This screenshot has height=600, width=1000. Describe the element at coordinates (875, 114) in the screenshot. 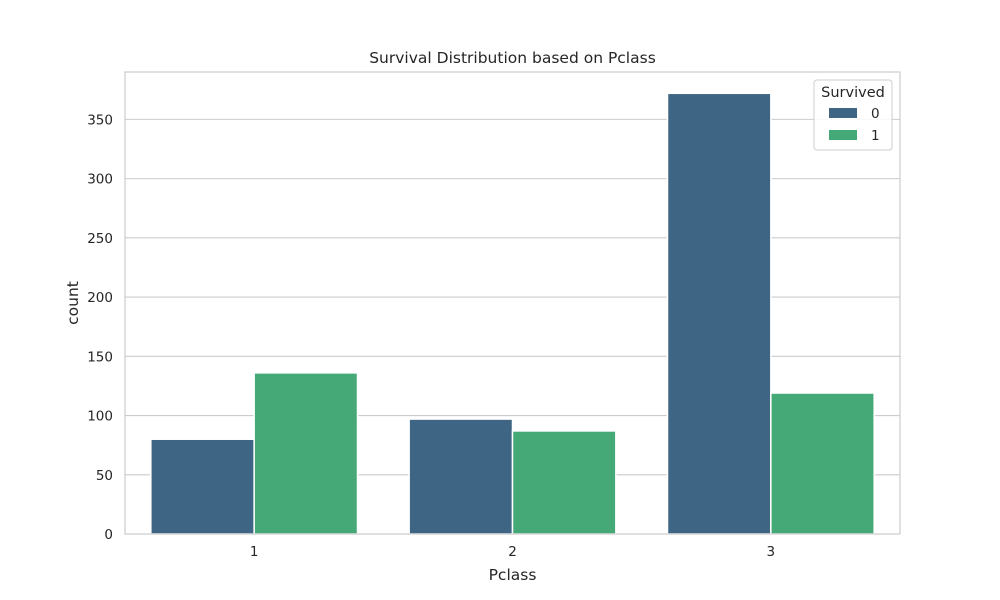

I see `legend-label-survived-0: 0` at that location.